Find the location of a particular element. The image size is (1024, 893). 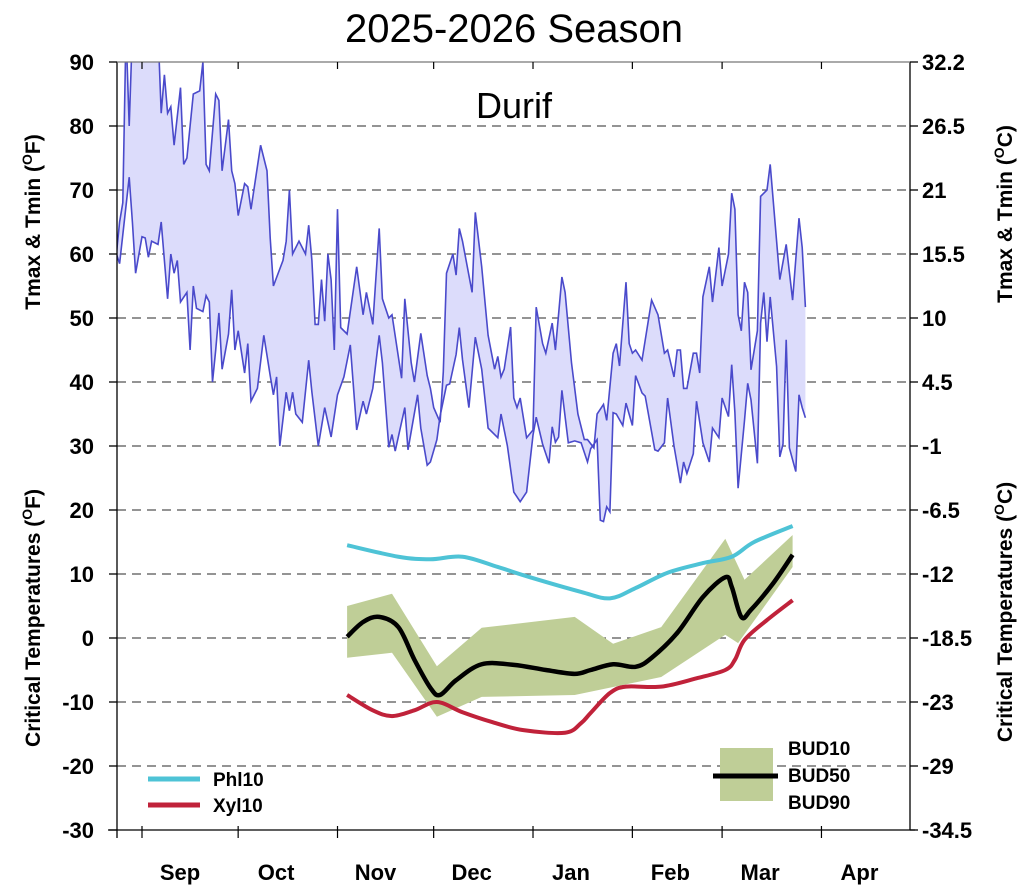

y-axis-title-right-bottom: Critical Temperatures (OC) is located at coordinates (1004, 612).